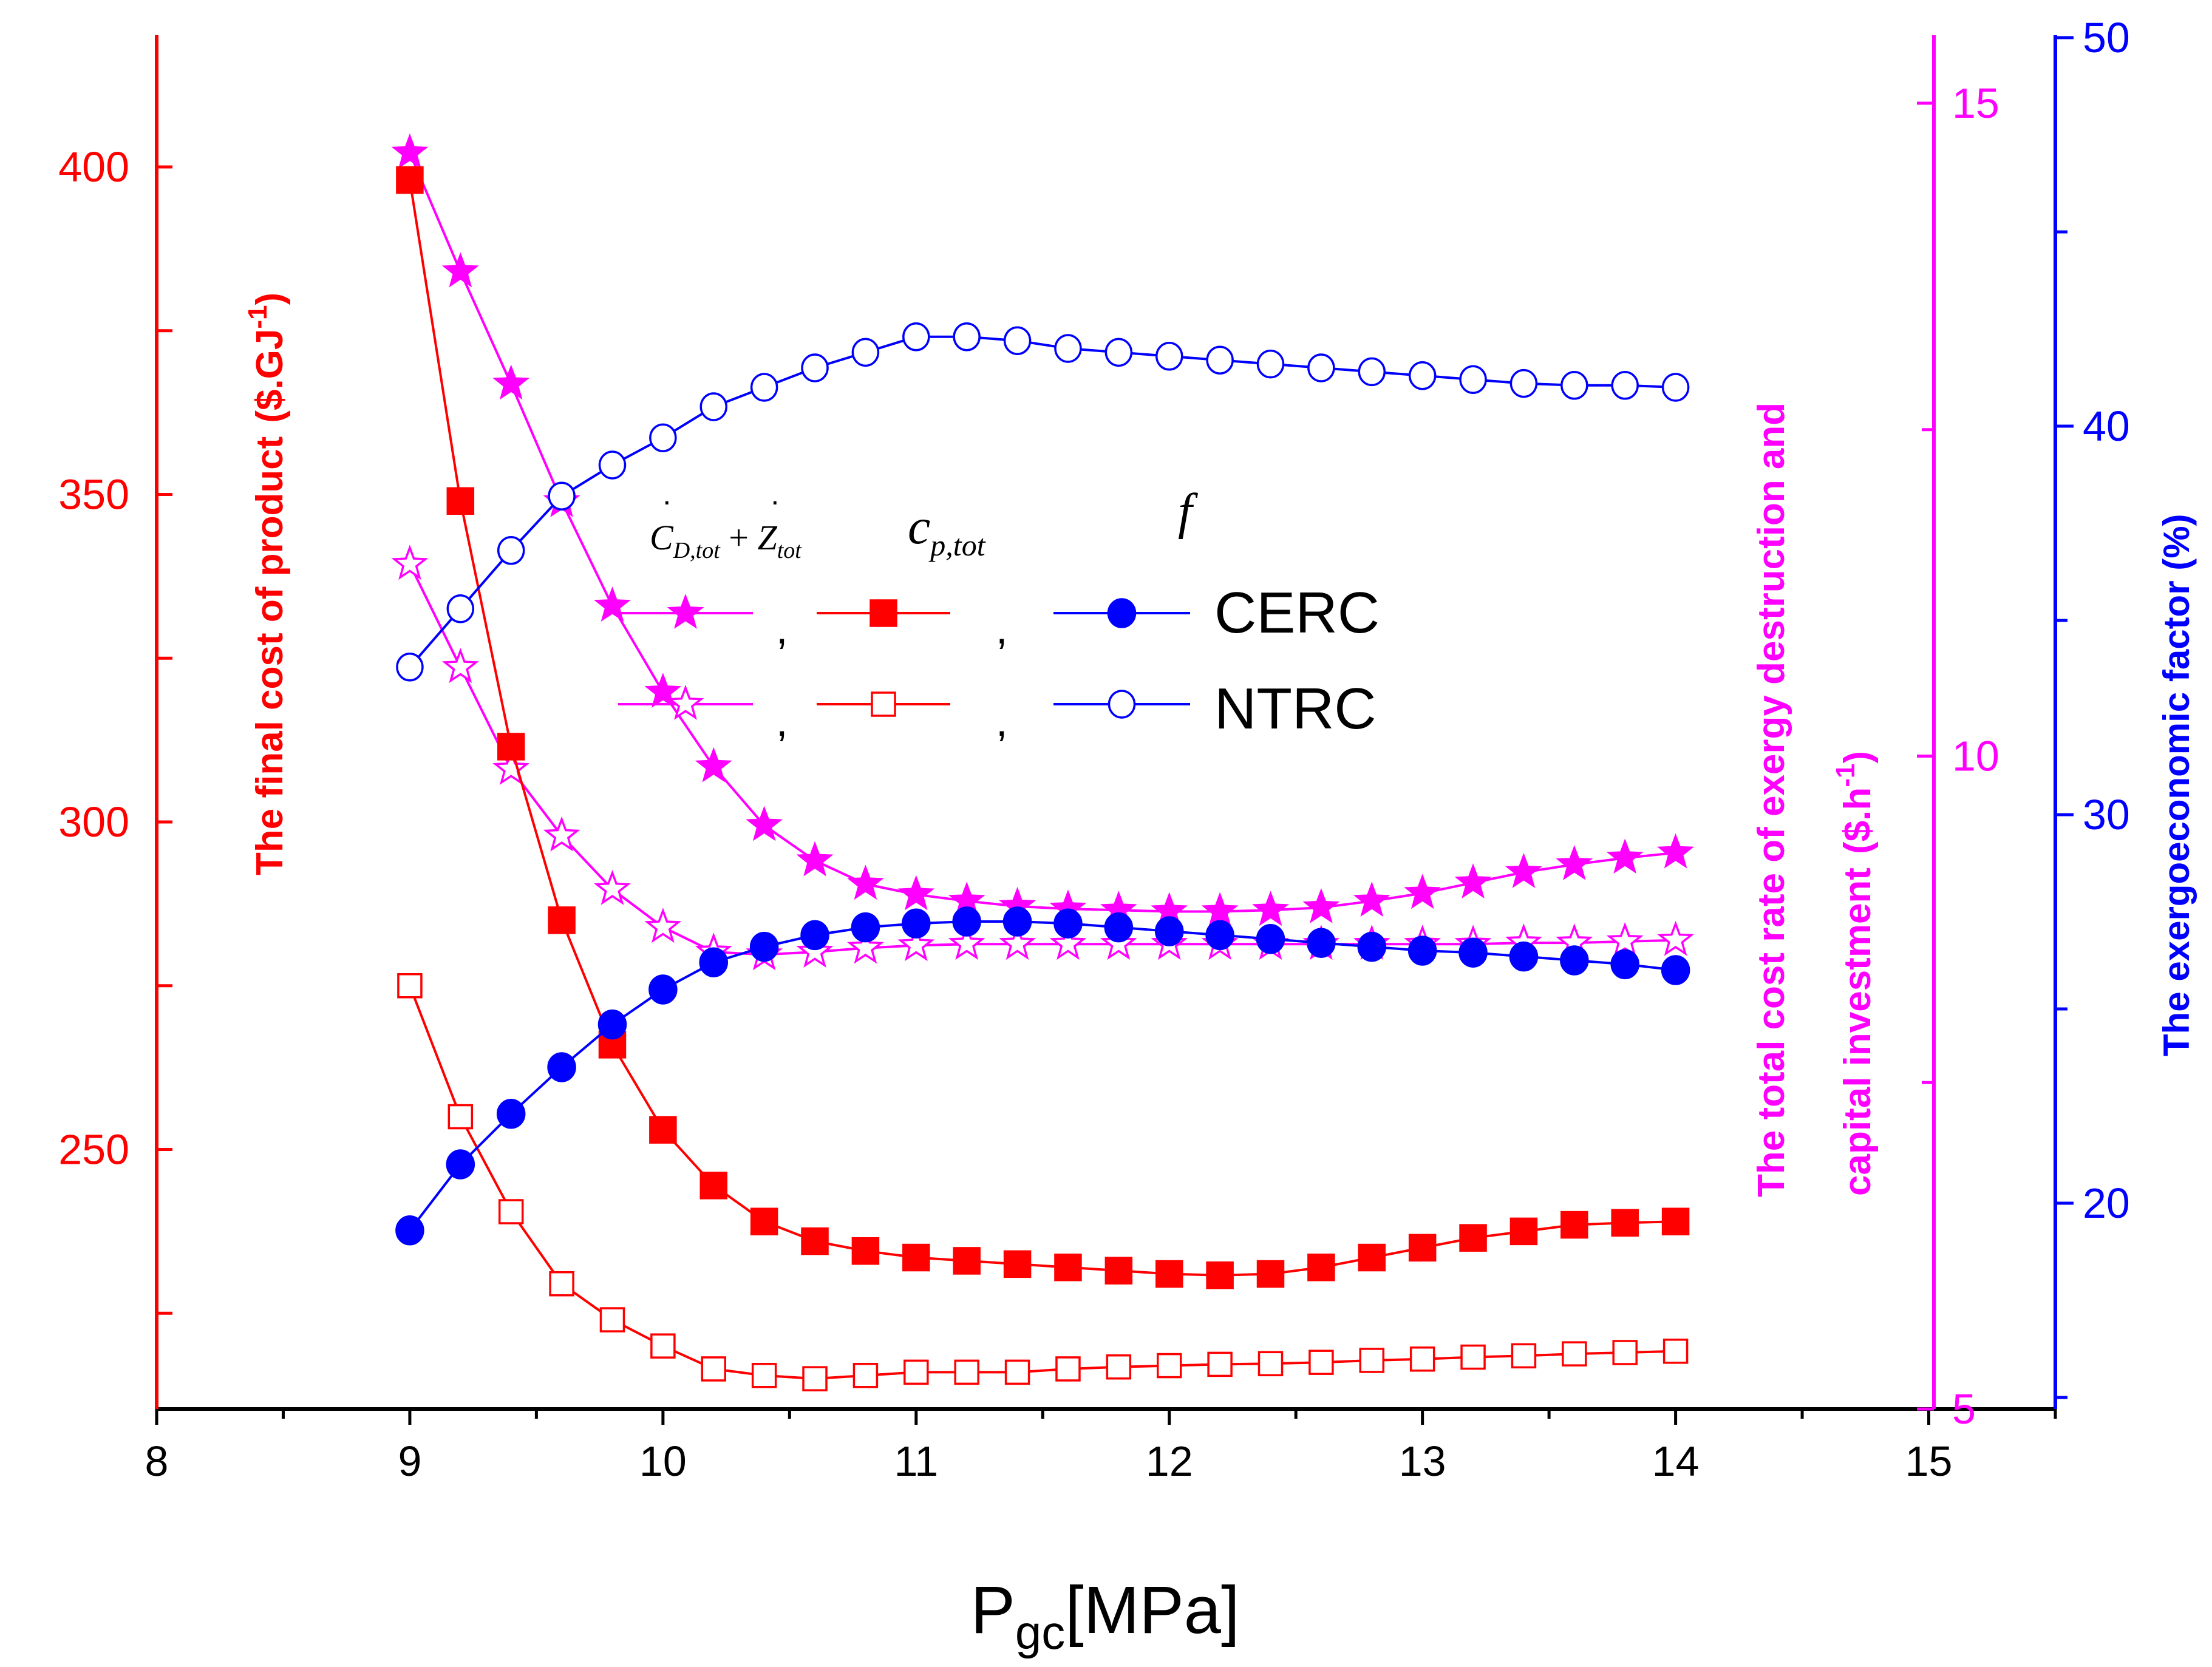 This screenshot has width=2212, height=1667. Describe the element at coordinates (2106, 1203) in the screenshot. I see `right2-tick-label: 20` at that location.